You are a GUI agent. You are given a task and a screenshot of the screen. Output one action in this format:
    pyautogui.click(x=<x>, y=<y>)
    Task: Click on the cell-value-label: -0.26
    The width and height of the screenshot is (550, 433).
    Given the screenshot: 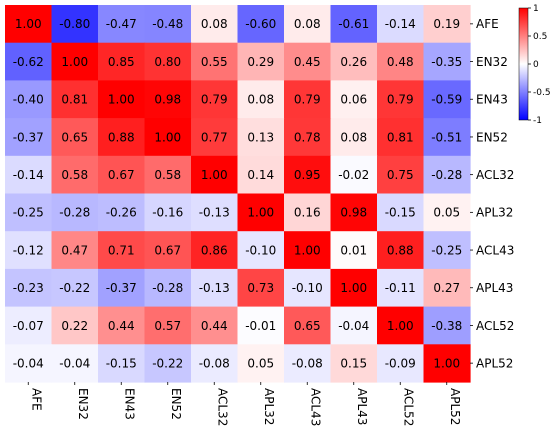 What is the action you would take?
    pyautogui.click(x=121, y=213)
    